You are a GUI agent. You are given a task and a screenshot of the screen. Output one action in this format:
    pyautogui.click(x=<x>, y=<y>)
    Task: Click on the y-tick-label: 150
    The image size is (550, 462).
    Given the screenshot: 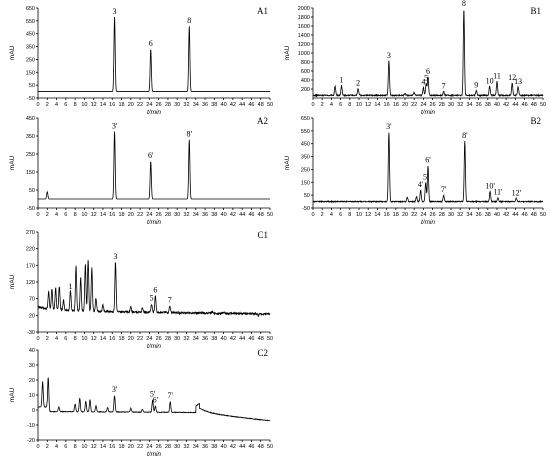 What is the action you would take?
    pyautogui.click(x=30, y=173)
    